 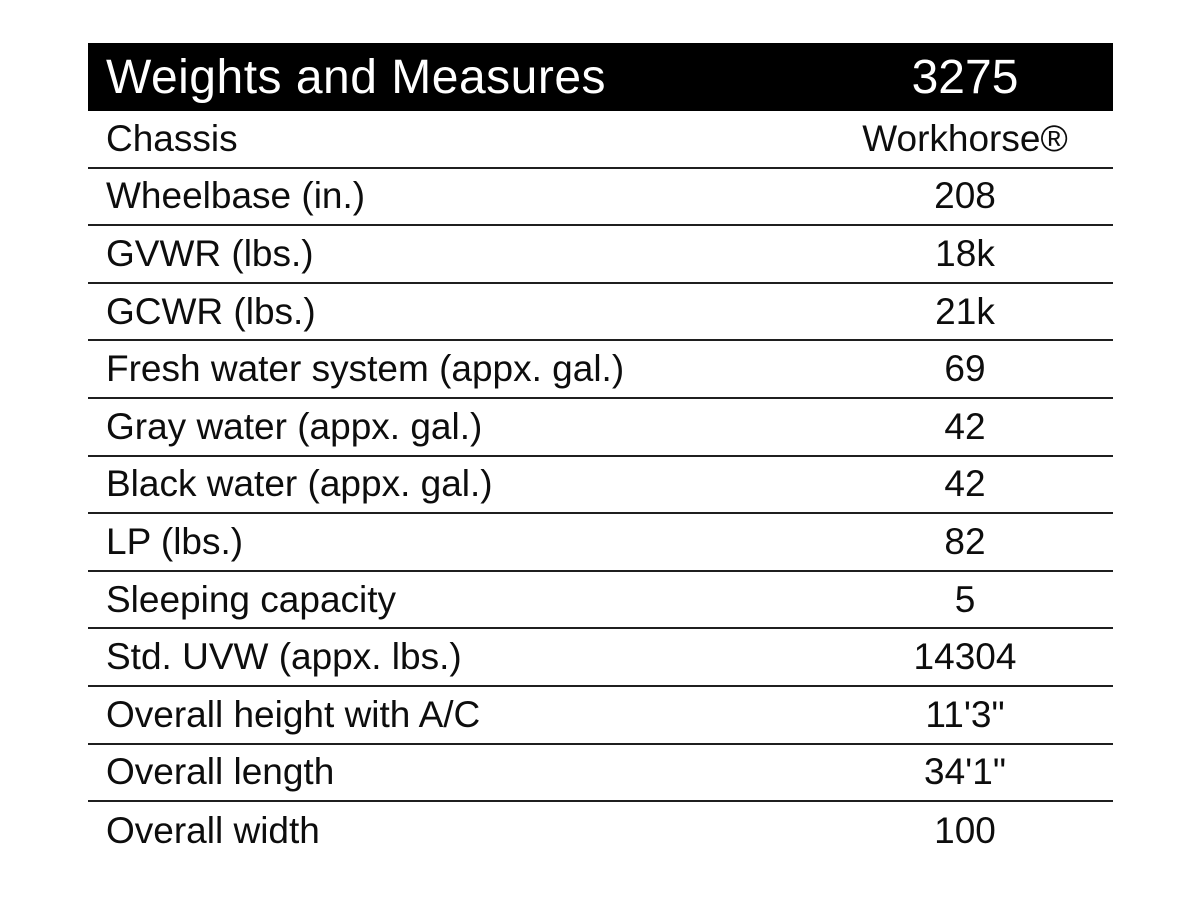 I want to click on row-value: 5, so click(x=965, y=599).